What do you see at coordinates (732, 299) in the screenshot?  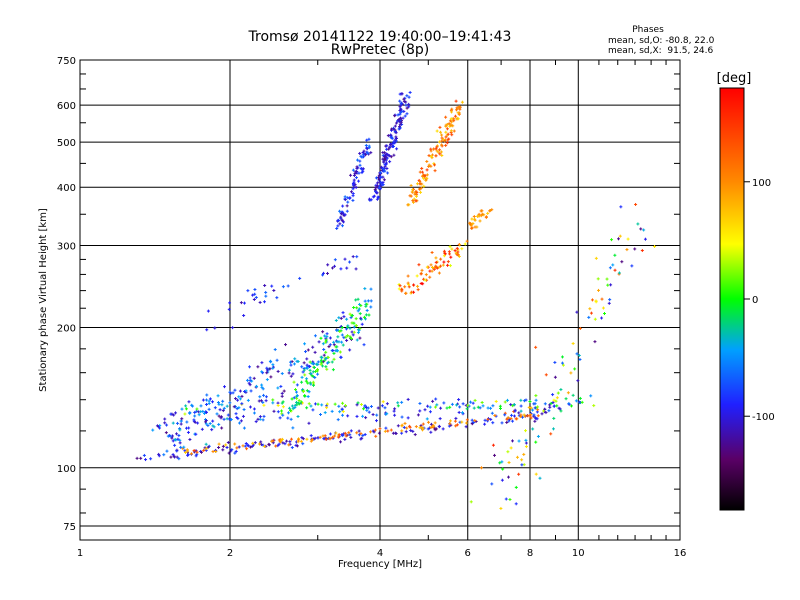 I see `colorbar-gradient` at bounding box center [732, 299].